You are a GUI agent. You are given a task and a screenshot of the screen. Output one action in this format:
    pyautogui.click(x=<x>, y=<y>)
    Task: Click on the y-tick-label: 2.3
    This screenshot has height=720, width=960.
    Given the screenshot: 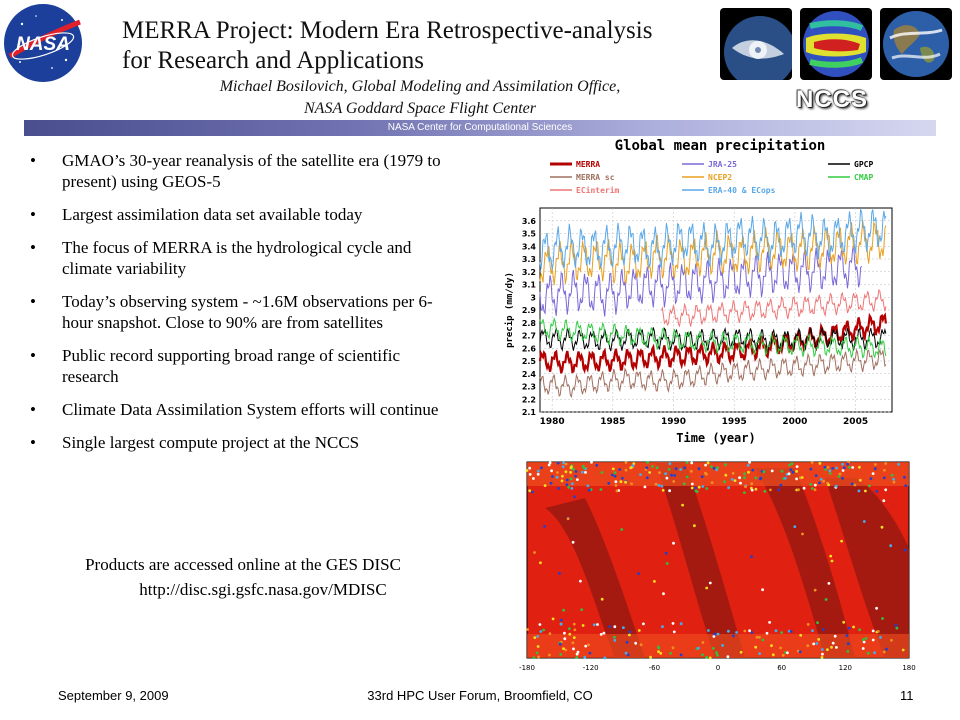 What is the action you would take?
    pyautogui.click(x=529, y=387)
    